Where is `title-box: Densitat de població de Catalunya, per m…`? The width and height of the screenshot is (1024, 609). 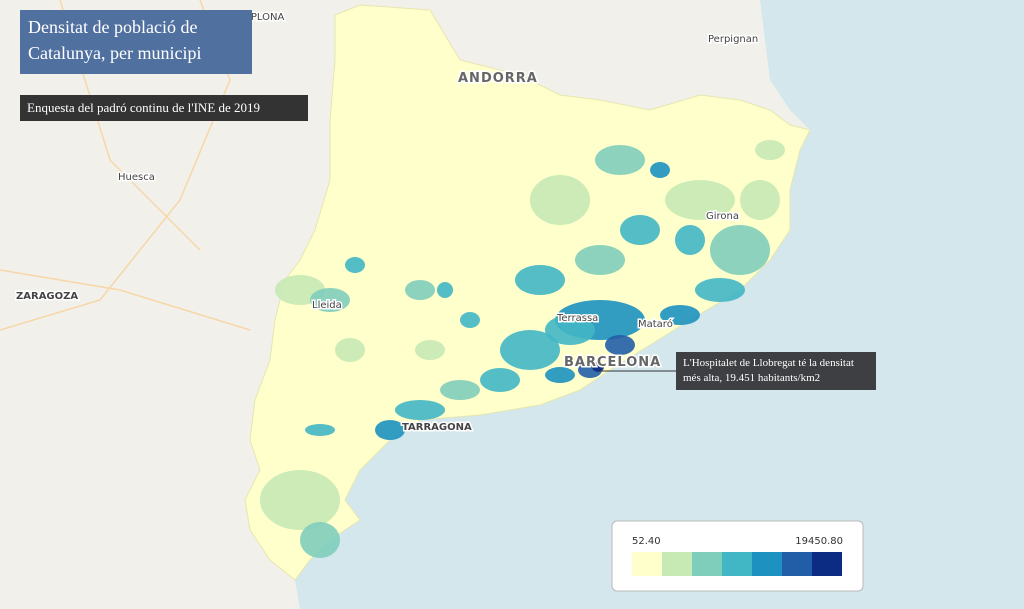
title-box: Densitat de població de Catalunya, per m… is located at coordinates (136, 42).